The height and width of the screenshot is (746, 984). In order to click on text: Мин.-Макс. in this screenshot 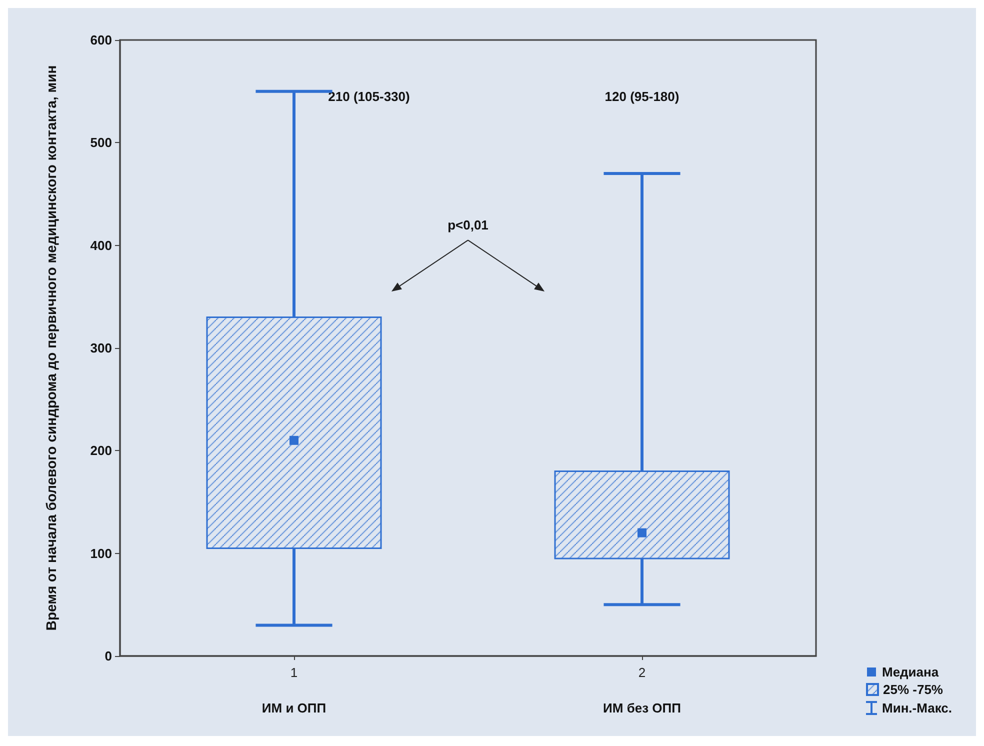, I will do `click(917, 708)`.